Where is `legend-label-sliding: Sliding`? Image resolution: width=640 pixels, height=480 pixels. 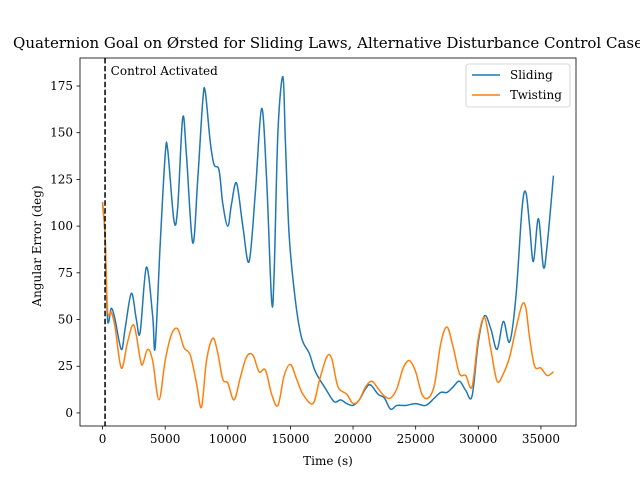
legend-label-sliding: Sliding is located at coordinates (531, 75).